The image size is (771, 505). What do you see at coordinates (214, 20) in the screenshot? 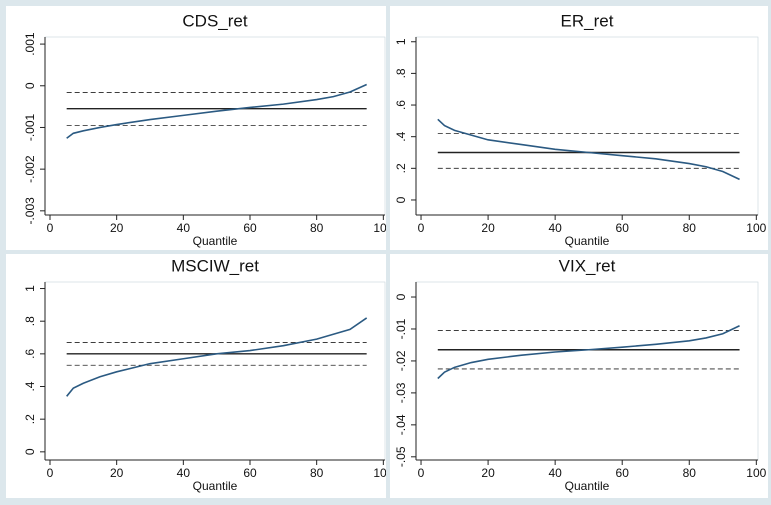
I see `panel-title: CDS_ret` at bounding box center [214, 20].